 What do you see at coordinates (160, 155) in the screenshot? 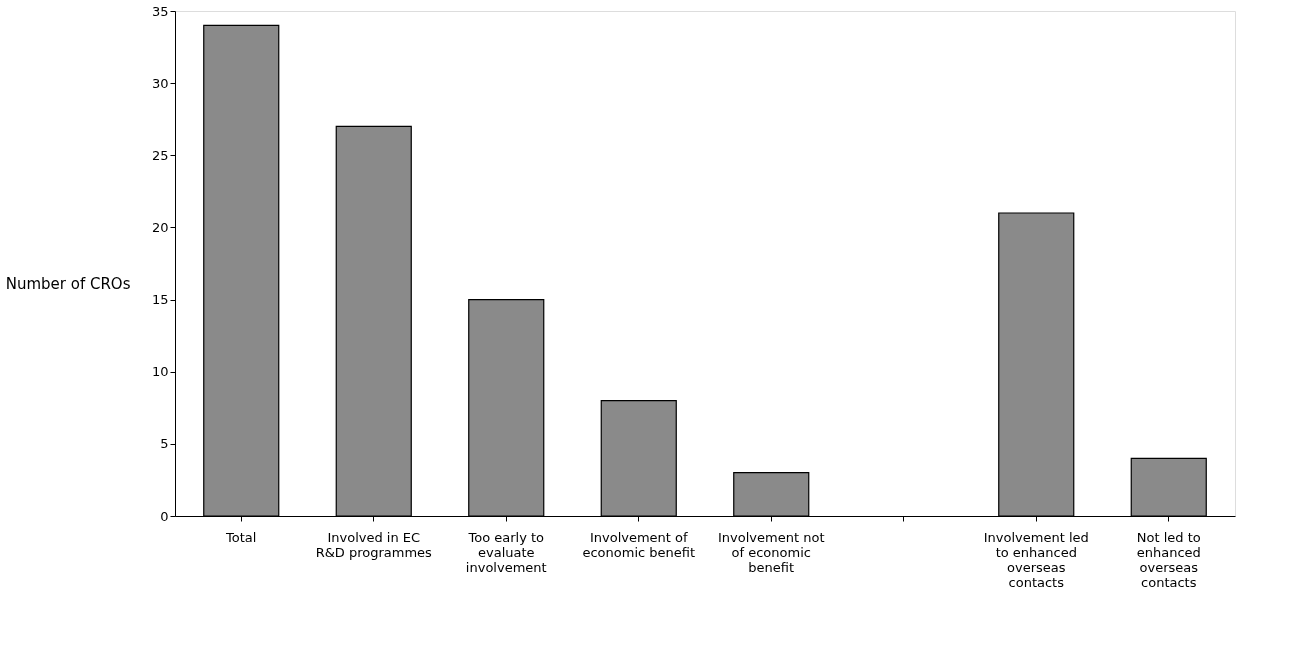
I see `y-tick-label: 25` at bounding box center [160, 155].